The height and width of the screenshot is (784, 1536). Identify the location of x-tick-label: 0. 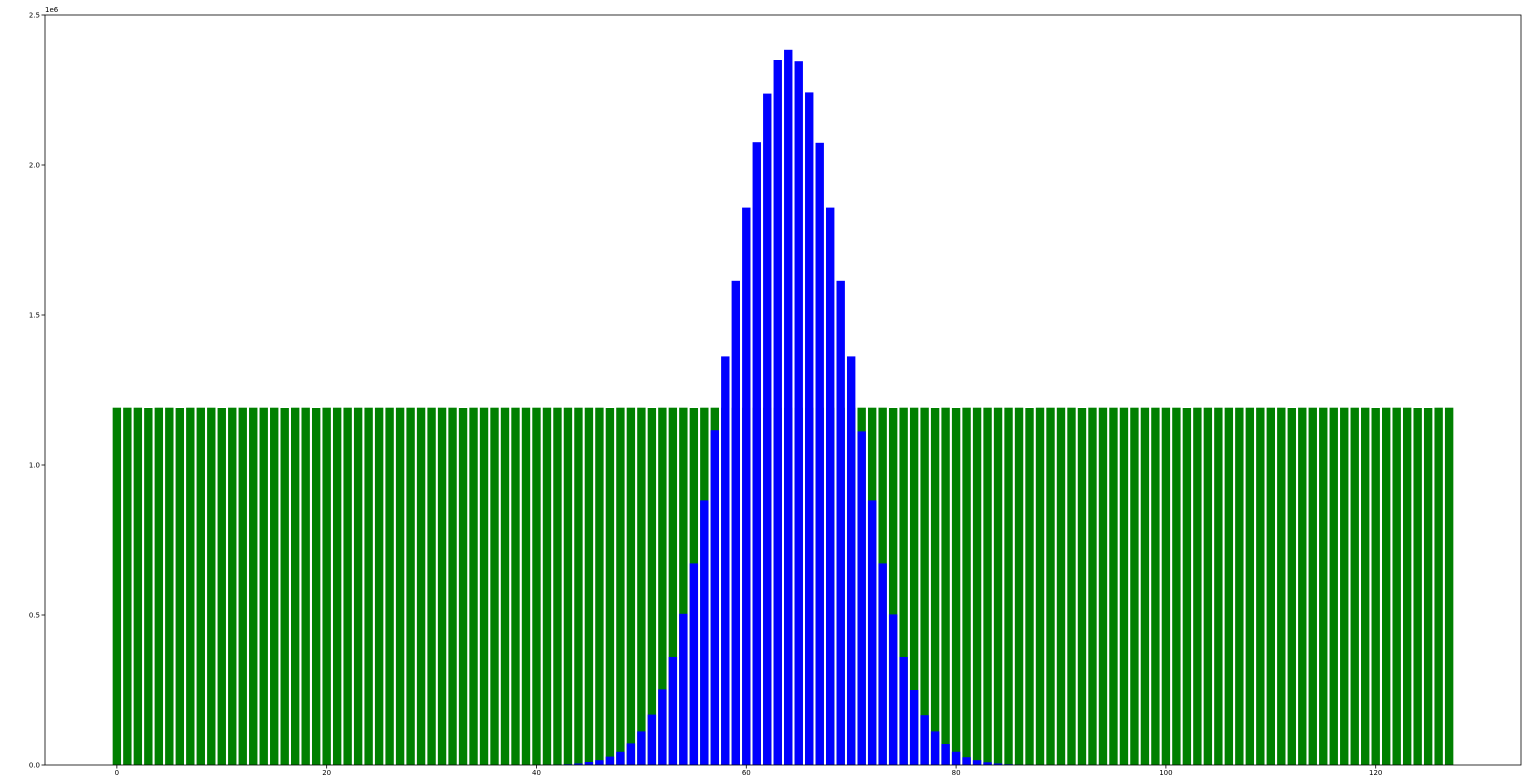
(117, 773).